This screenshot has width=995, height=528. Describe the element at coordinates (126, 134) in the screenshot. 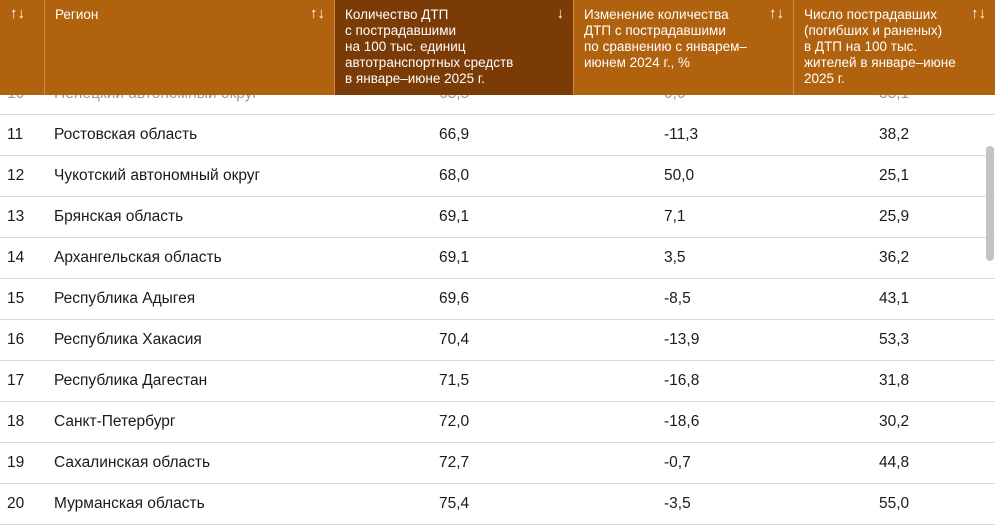

I see `row-region: Ростовская область` at that location.